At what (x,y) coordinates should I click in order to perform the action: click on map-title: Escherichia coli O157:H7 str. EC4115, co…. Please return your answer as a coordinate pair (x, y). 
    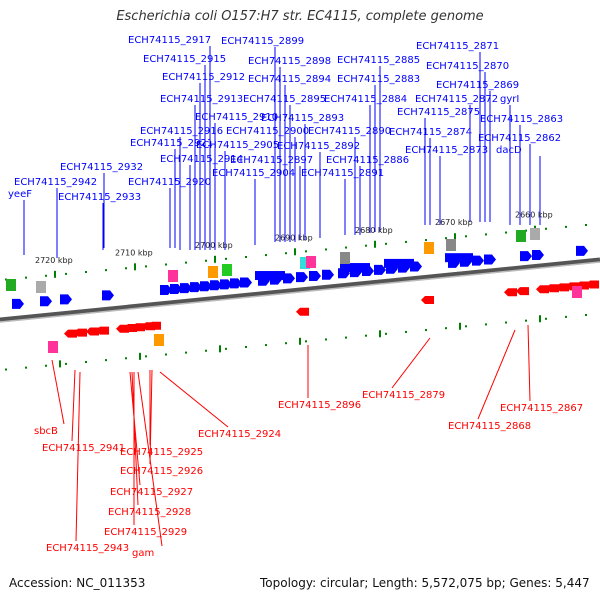
    Looking at the image, I should click on (300, 16).